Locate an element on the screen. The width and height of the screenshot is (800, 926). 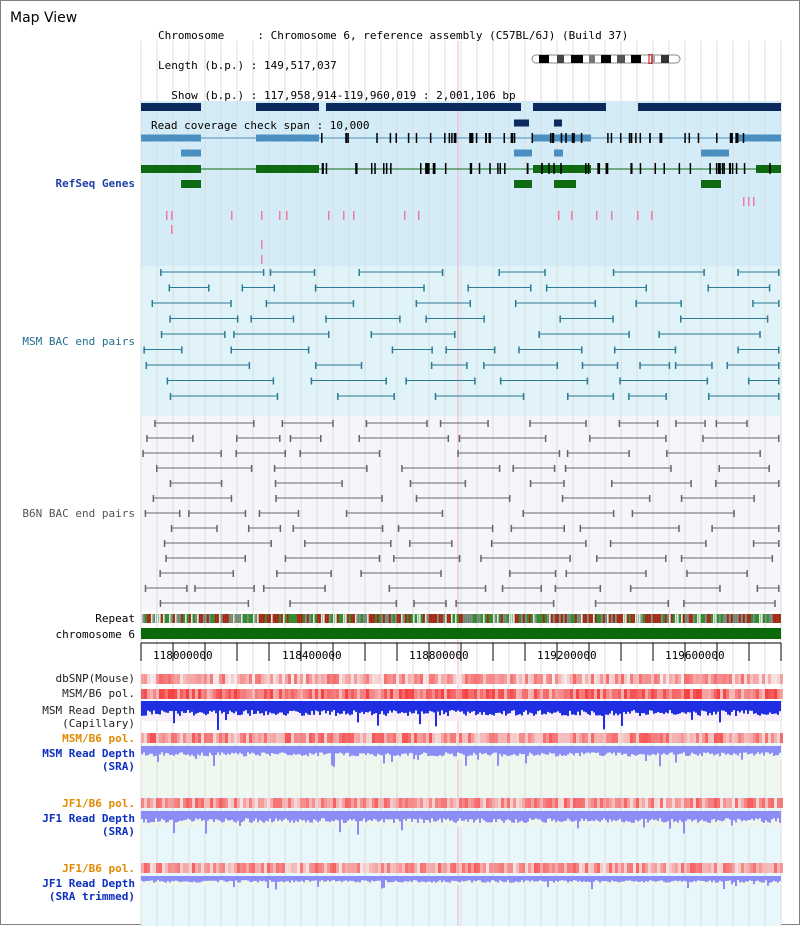
track-label-refseq-genes: RefSeq Genes is located at coordinates (95, 183).